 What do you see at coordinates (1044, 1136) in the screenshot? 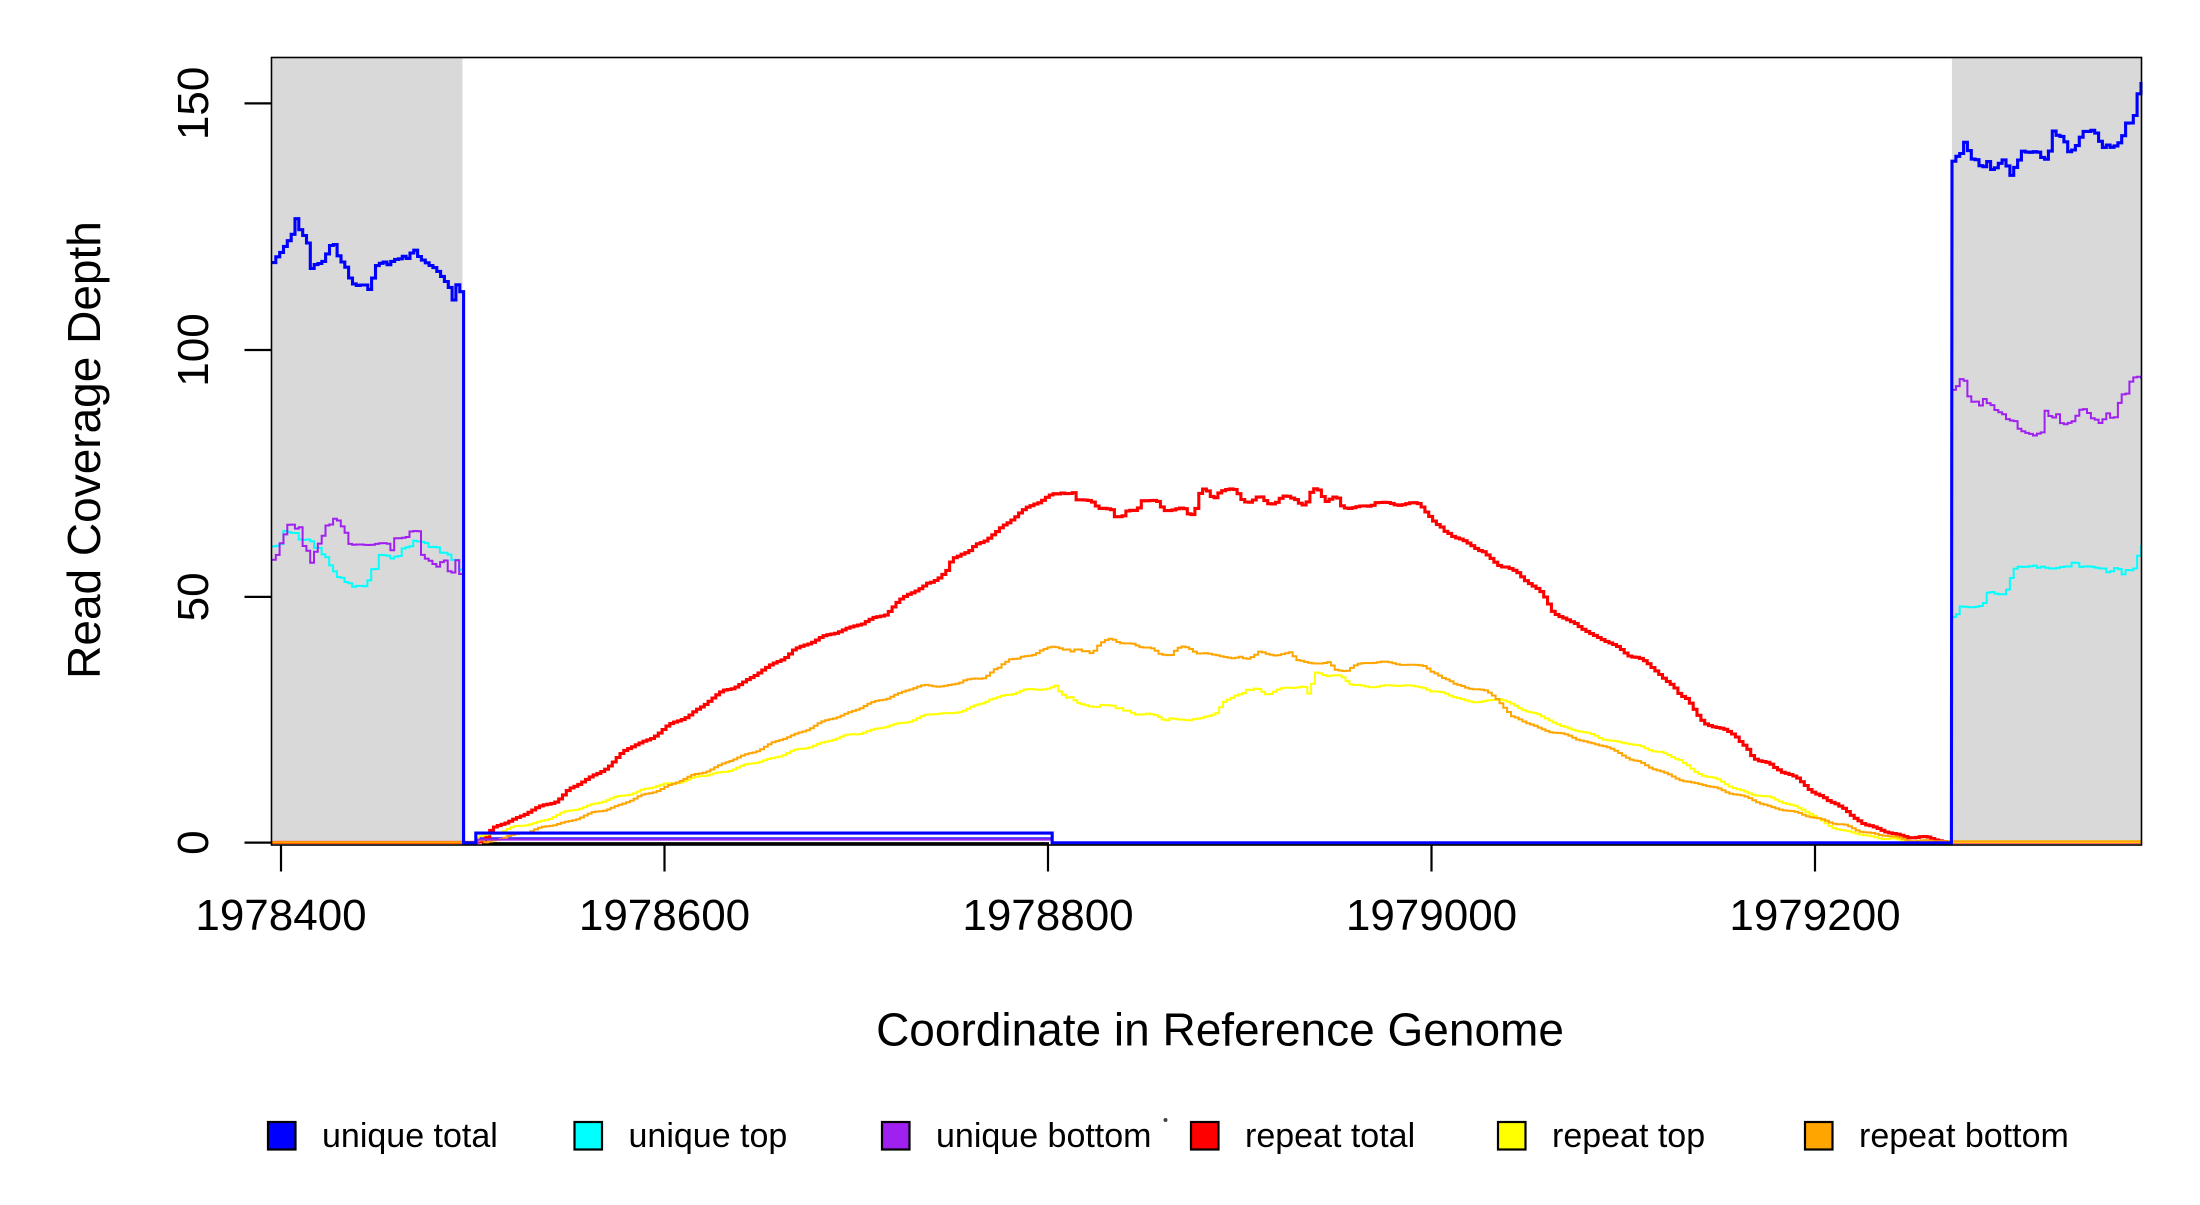
I see `svg-text: unique bottom` at bounding box center [1044, 1136].